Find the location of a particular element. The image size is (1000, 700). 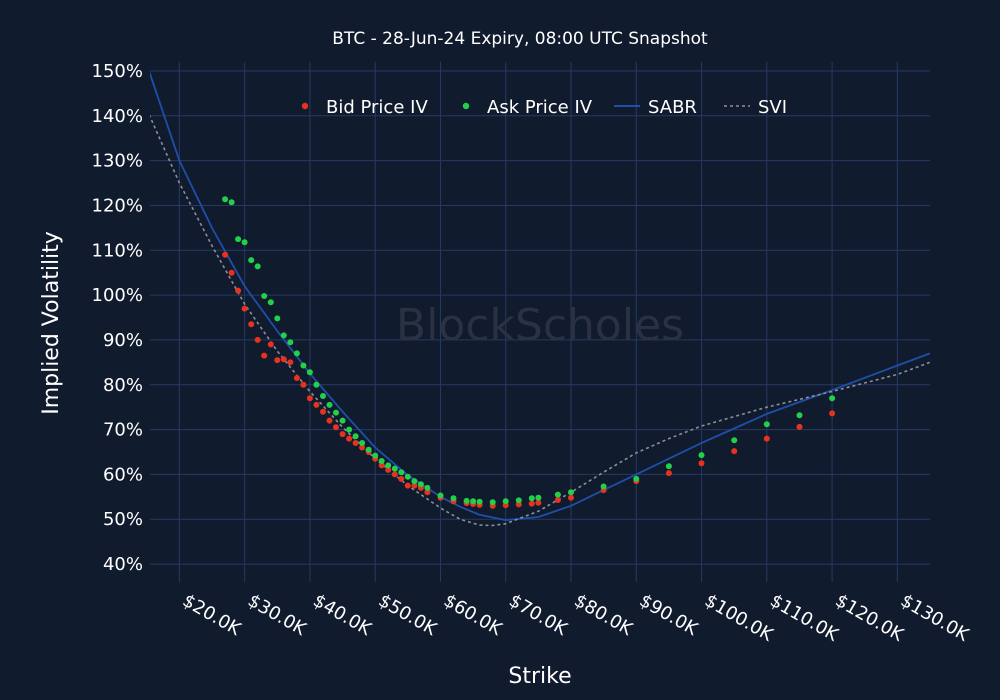

legend-svi: SVI is located at coordinates (755, 107).